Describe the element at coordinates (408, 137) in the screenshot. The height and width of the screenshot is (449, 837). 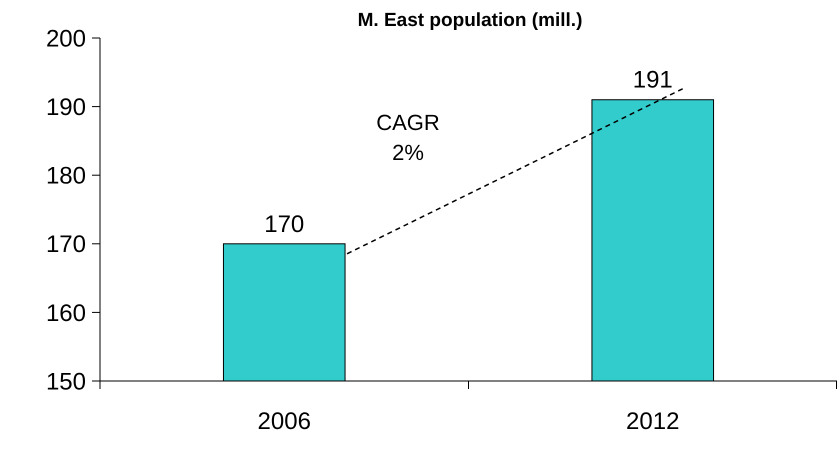
I see `annotation: CAGR 2%` at that location.